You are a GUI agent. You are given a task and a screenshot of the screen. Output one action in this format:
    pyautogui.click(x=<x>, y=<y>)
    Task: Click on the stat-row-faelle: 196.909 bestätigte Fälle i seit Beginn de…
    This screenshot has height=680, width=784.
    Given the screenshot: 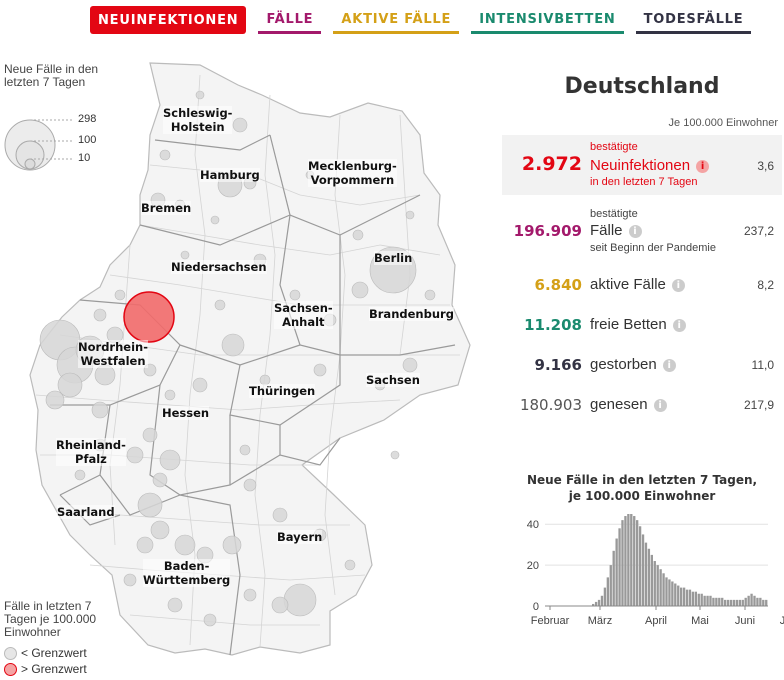 What is the action you would take?
    pyautogui.click(x=640, y=232)
    